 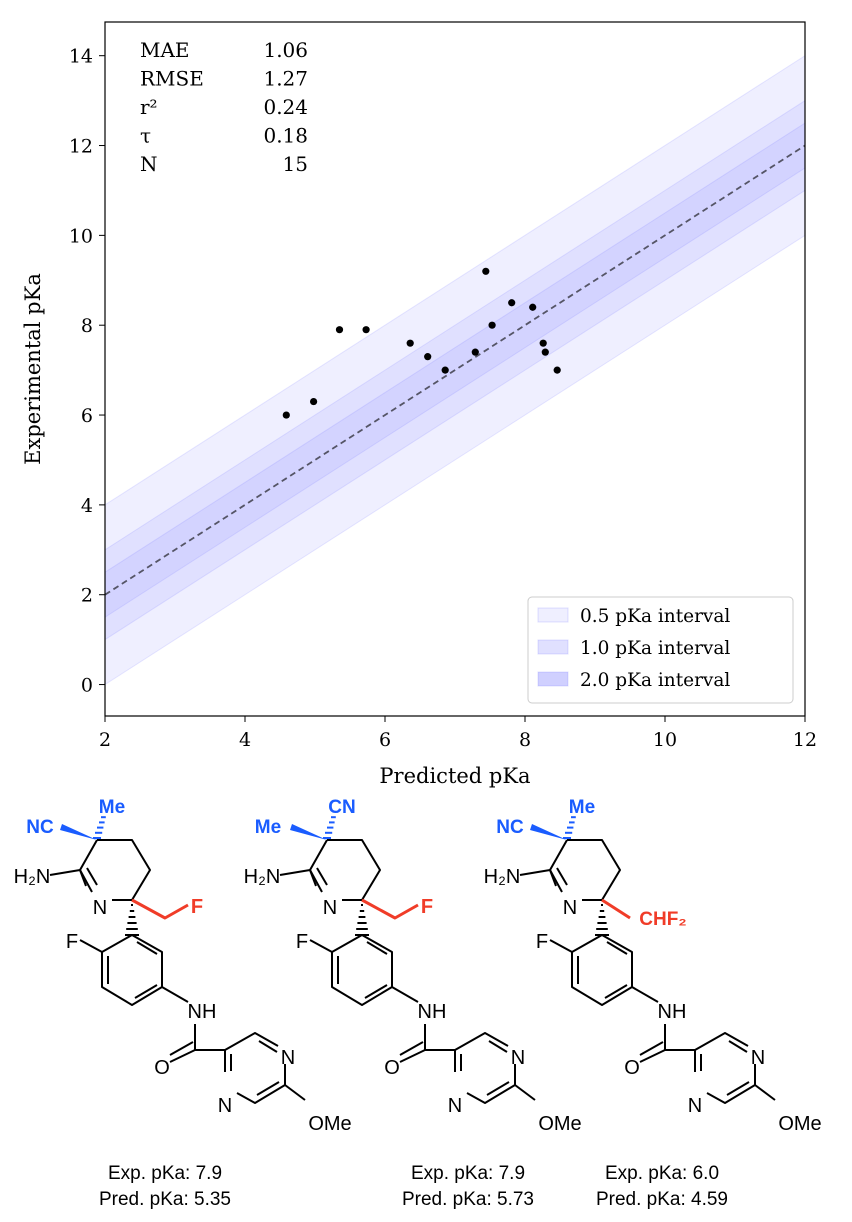 What do you see at coordinates (87, 596) in the screenshot?
I see `y-tick-label: 2` at bounding box center [87, 596].